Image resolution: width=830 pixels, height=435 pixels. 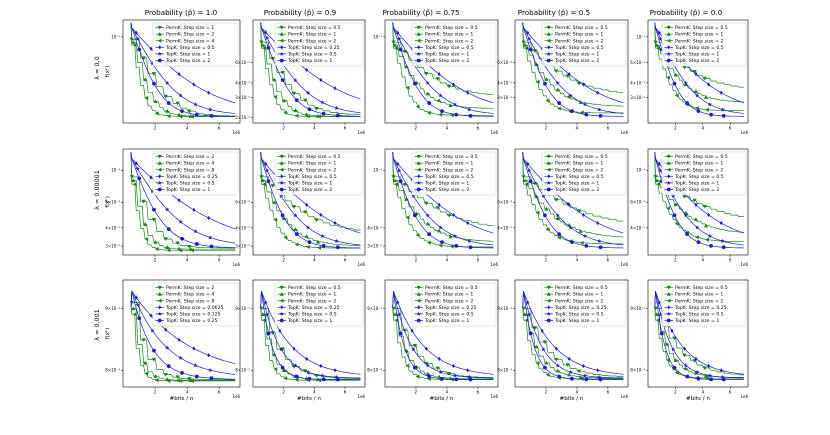 I want to click on legend-label: TopK: Step size = 1, so click(x=446, y=184).